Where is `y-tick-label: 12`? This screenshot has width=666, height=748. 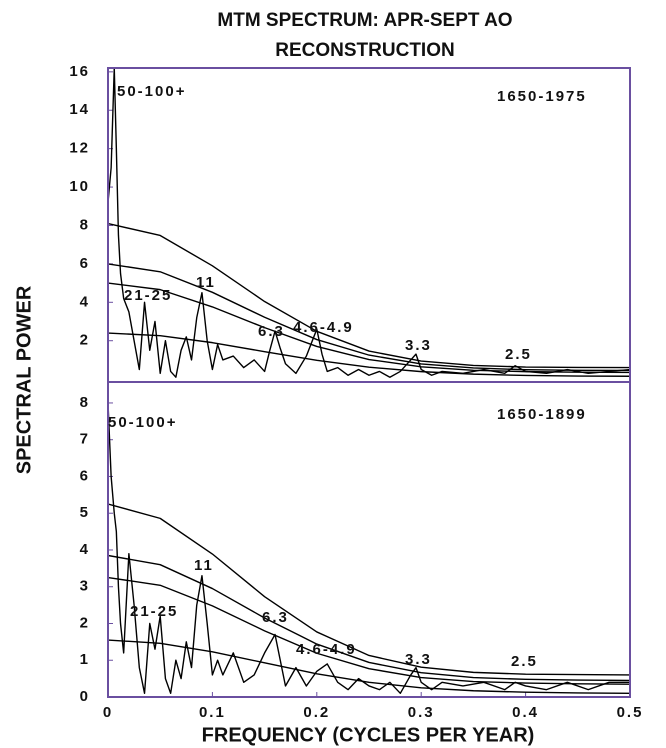
y-tick-label: 12 is located at coordinates (79, 148).